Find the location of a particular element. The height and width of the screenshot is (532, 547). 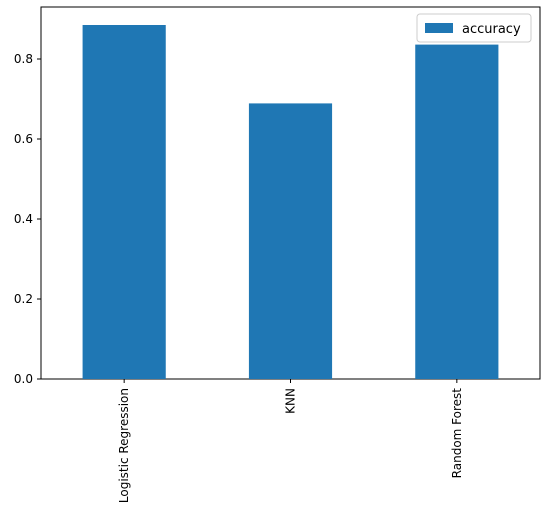

legend-swatch is located at coordinates (439, 28).